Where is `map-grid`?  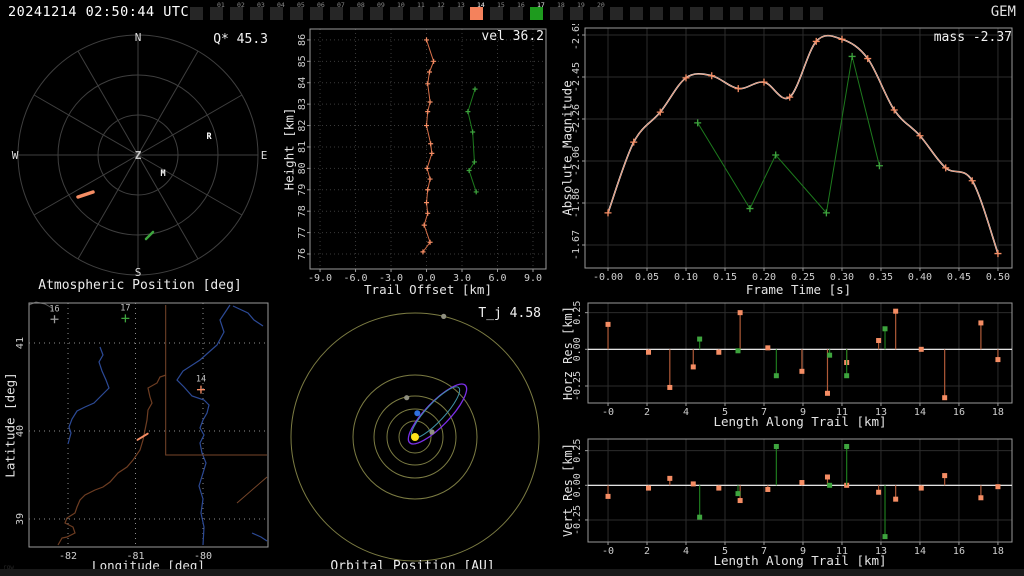 map-grid is located at coordinates (148, 425).